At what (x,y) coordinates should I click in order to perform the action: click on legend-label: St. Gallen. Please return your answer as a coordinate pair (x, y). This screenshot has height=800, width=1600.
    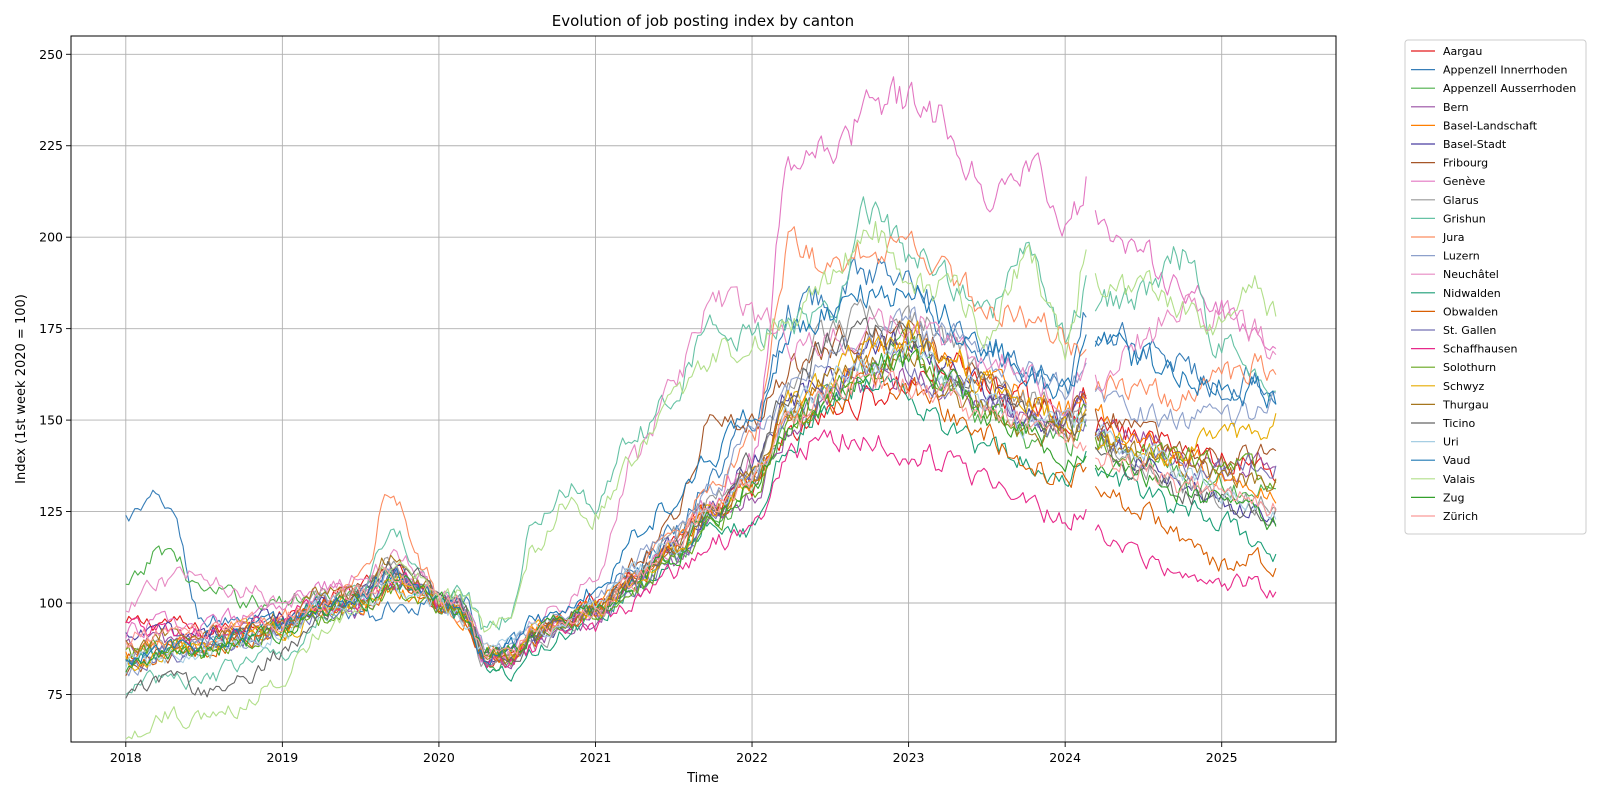
    Looking at the image, I should click on (1469, 330).